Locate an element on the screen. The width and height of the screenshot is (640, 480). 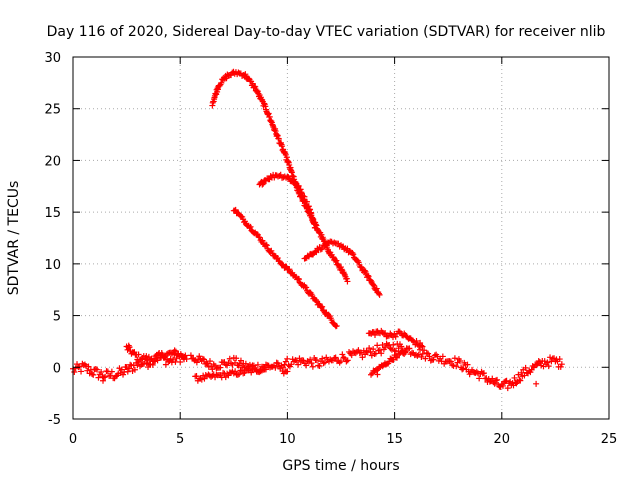
x-axis-label: GPS time / hours is located at coordinates (340, 466).